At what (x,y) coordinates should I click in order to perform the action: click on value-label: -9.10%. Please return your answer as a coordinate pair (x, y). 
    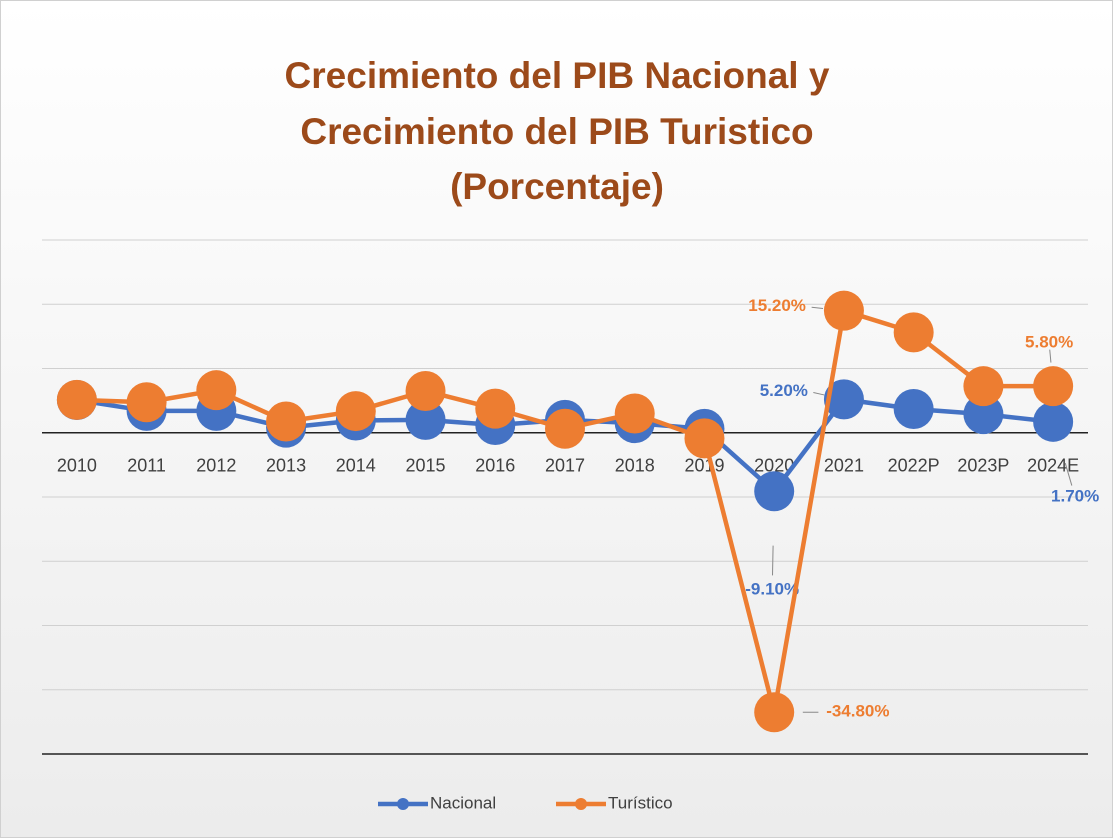
    Looking at the image, I should click on (772, 589).